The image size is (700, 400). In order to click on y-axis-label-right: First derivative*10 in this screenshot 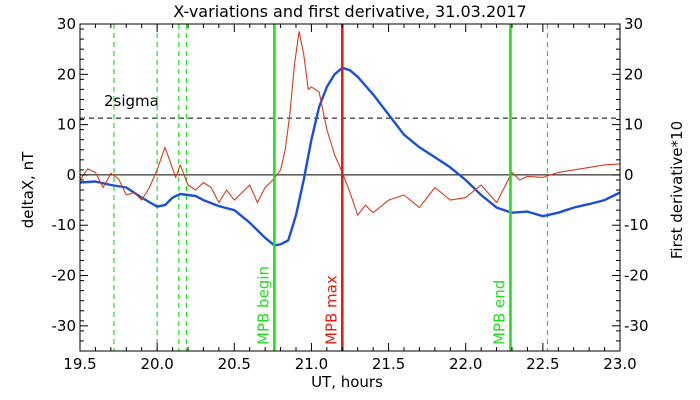, I will do `click(677, 190)`.